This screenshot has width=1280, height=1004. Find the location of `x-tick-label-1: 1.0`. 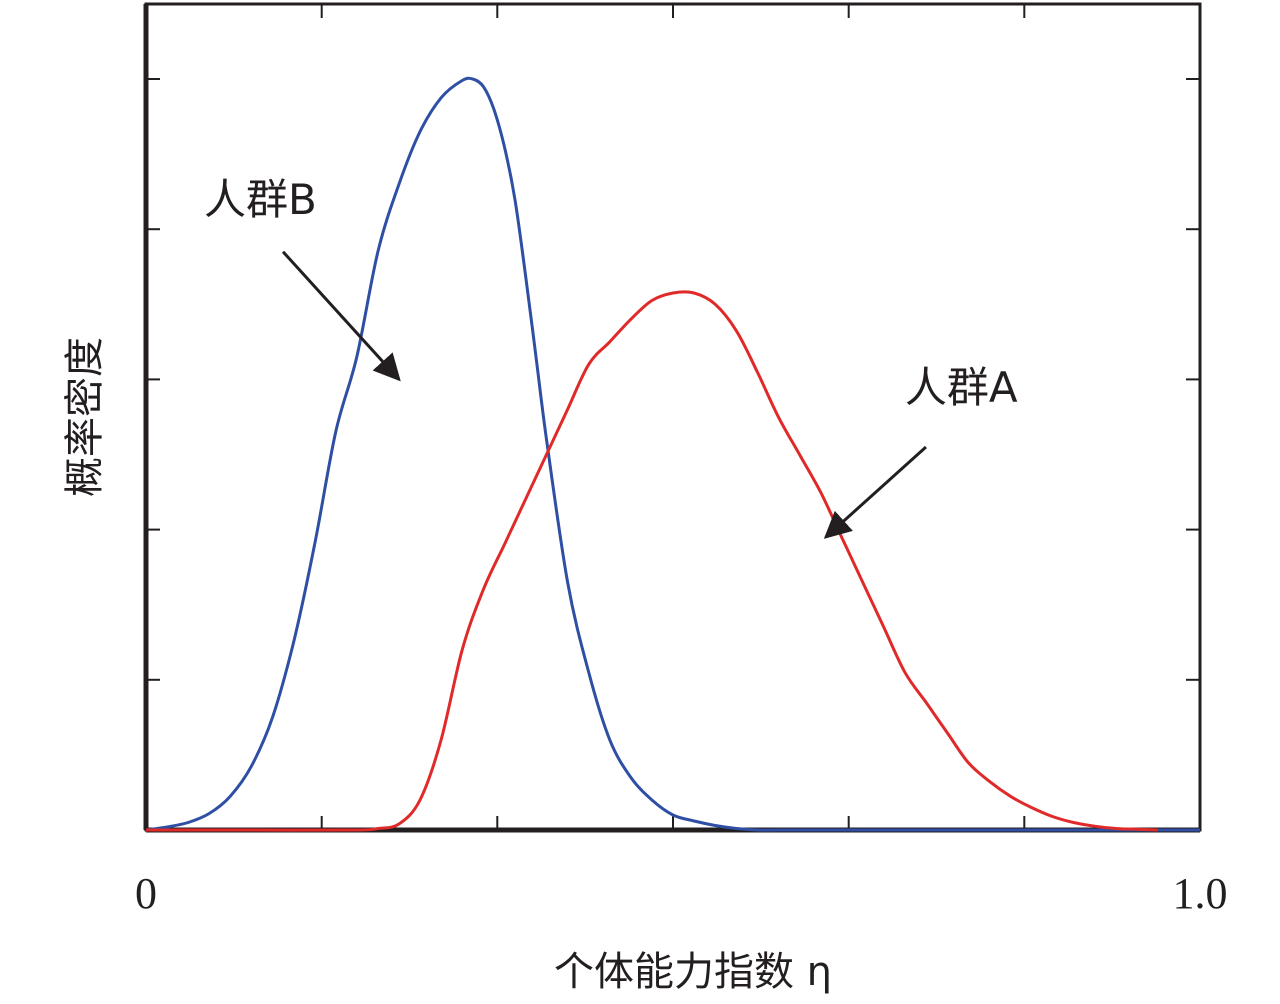

x-tick-label-1: 1.0 is located at coordinates (1200, 893).